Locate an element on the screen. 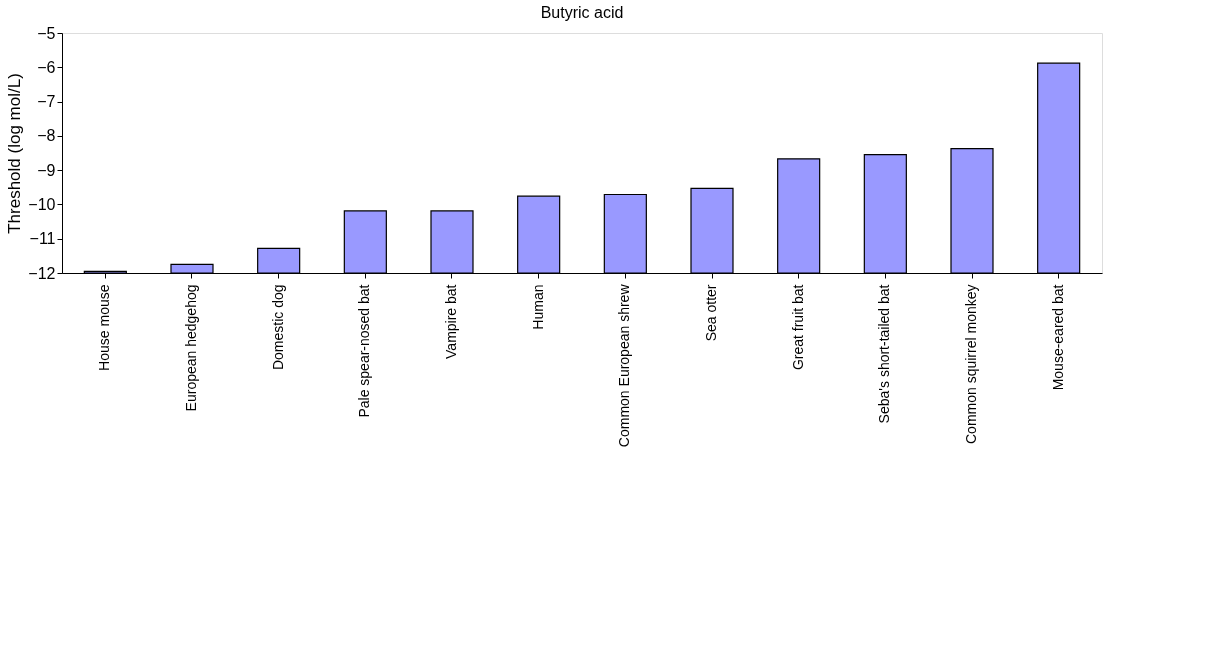 This screenshot has width=1222, height=670. y-axis-title: Threshold (log mol/L) is located at coordinates (15, 153).